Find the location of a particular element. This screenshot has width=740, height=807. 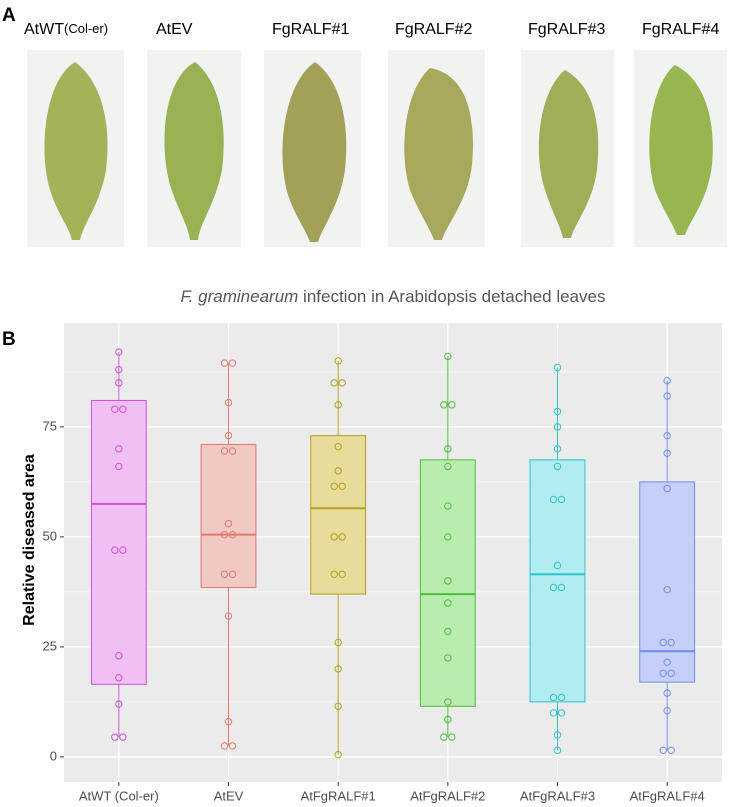

title-rest: infection in Arabidopsis detached leaves is located at coordinates (451, 296).